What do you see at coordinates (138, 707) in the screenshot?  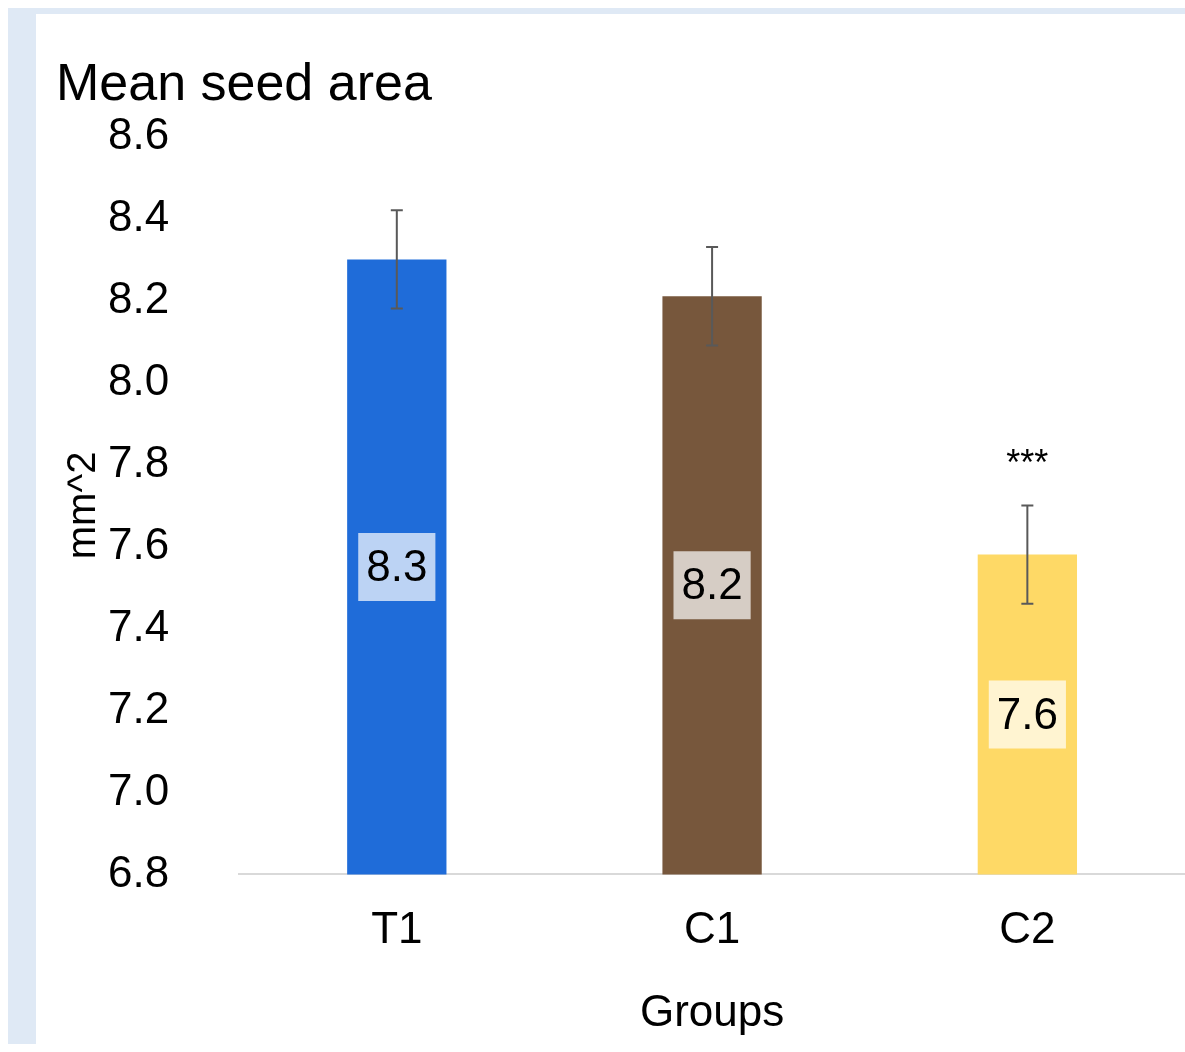 I see `y-tick-label: 7.2` at bounding box center [138, 707].